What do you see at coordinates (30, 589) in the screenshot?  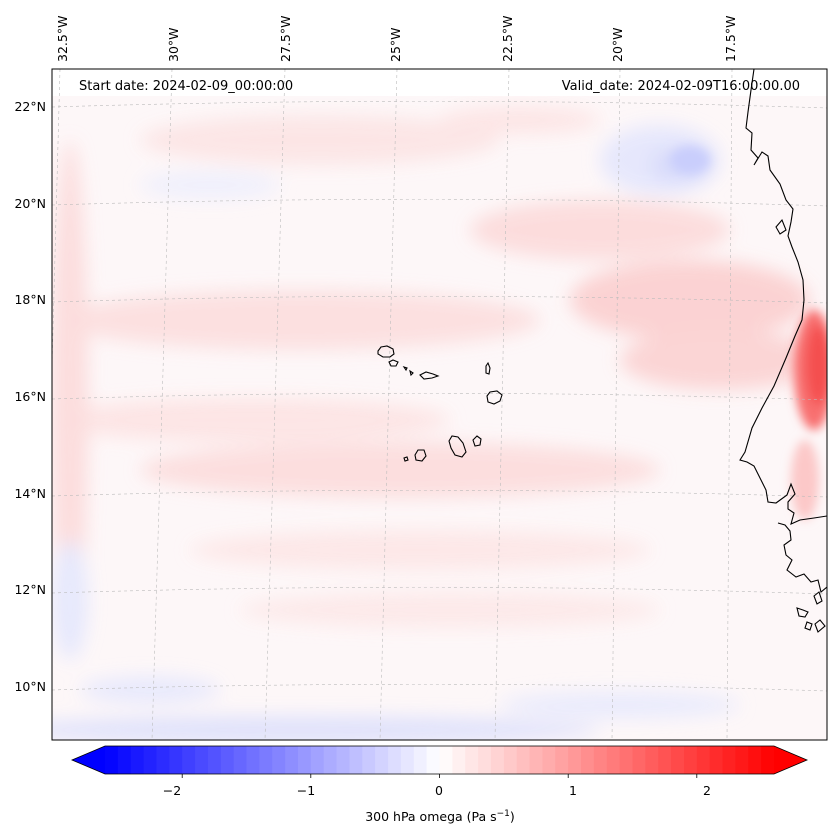 I see `lat-label-12n: 12°N` at bounding box center [30, 589].